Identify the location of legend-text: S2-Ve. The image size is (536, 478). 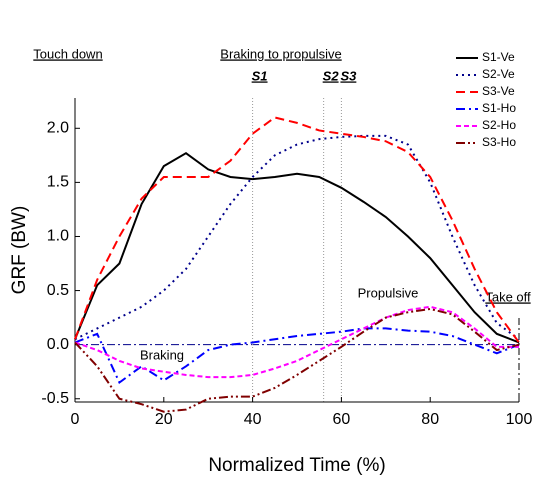
(498, 74).